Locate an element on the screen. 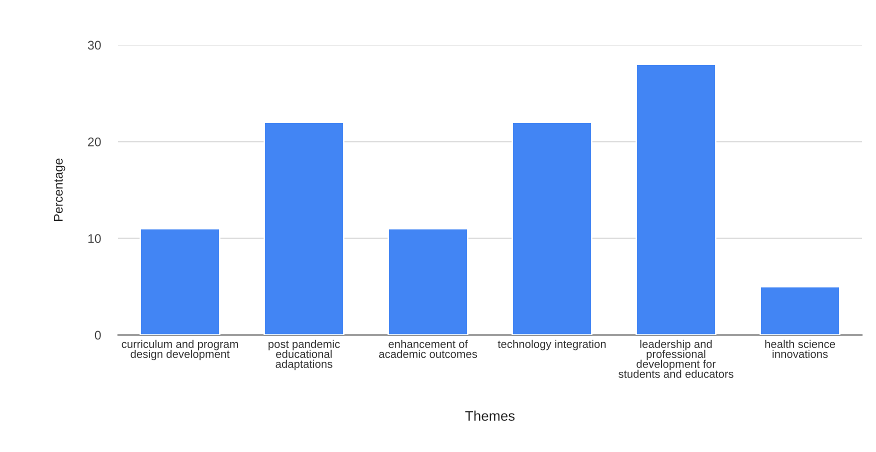  x-tick-label: post pandemic educational adaptations is located at coordinates (304, 355).